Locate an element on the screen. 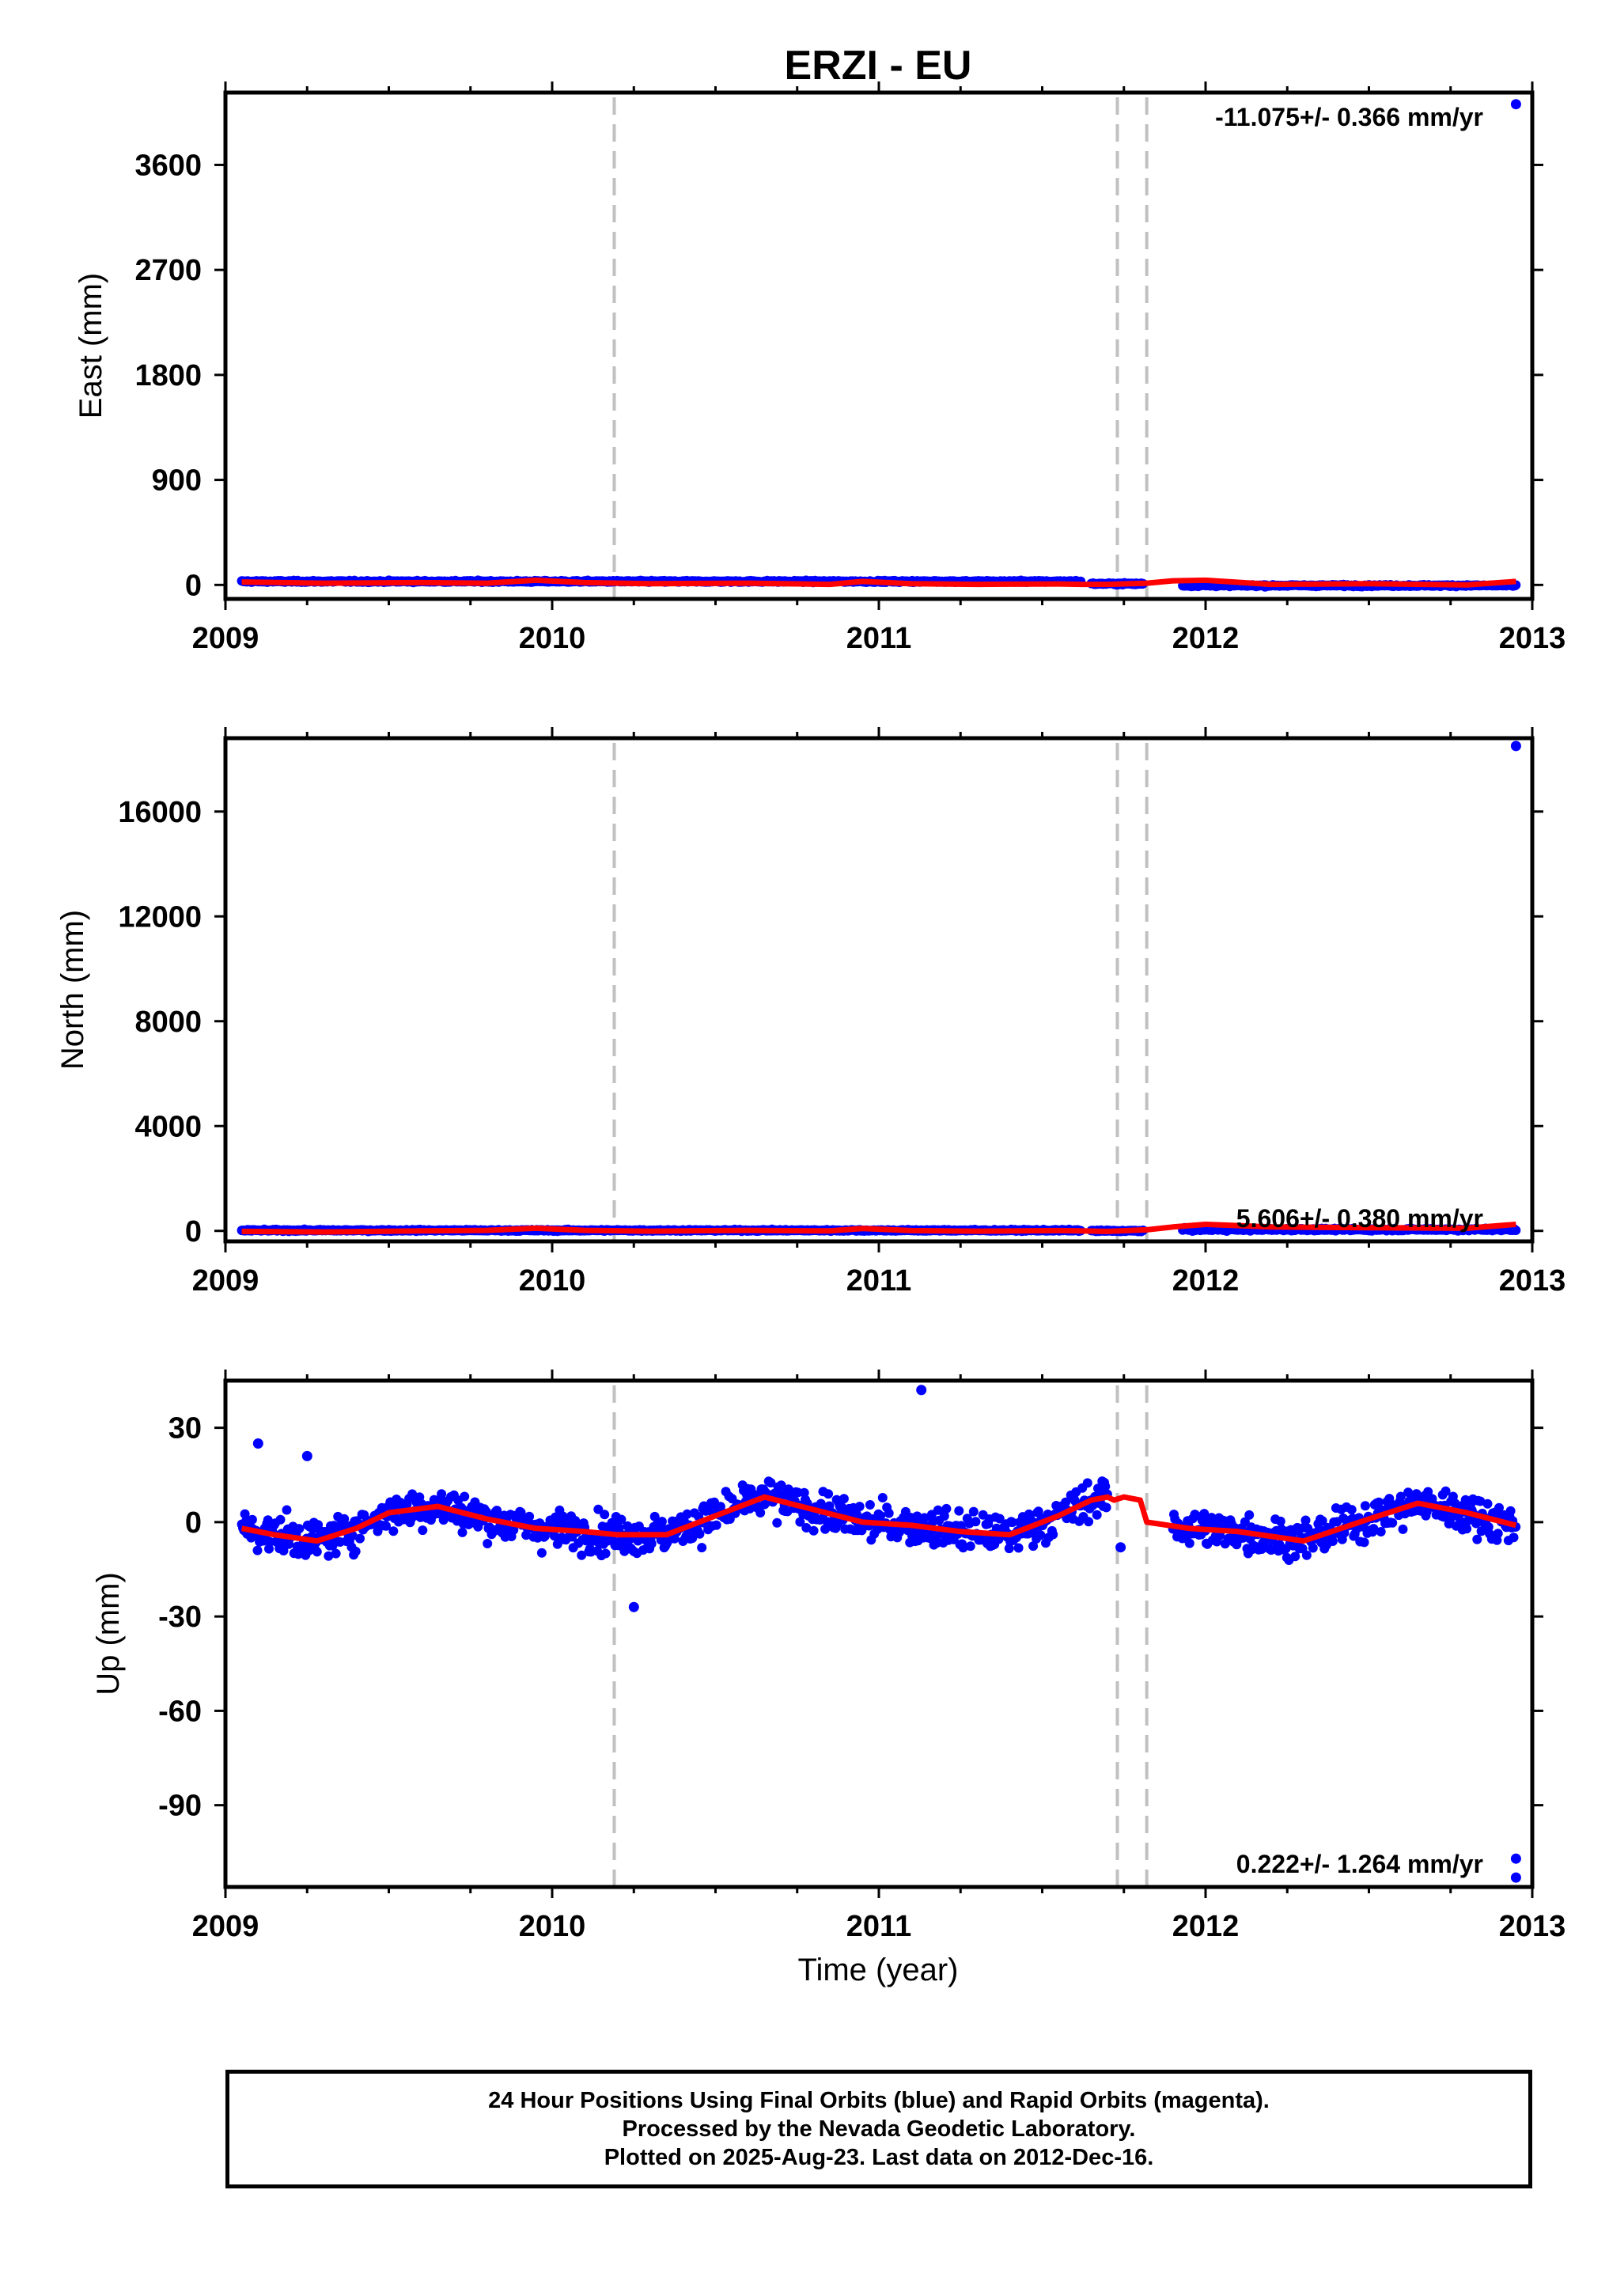 This screenshot has height=2296, width=1609. y-tick-label: 30 is located at coordinates (185, 1428).